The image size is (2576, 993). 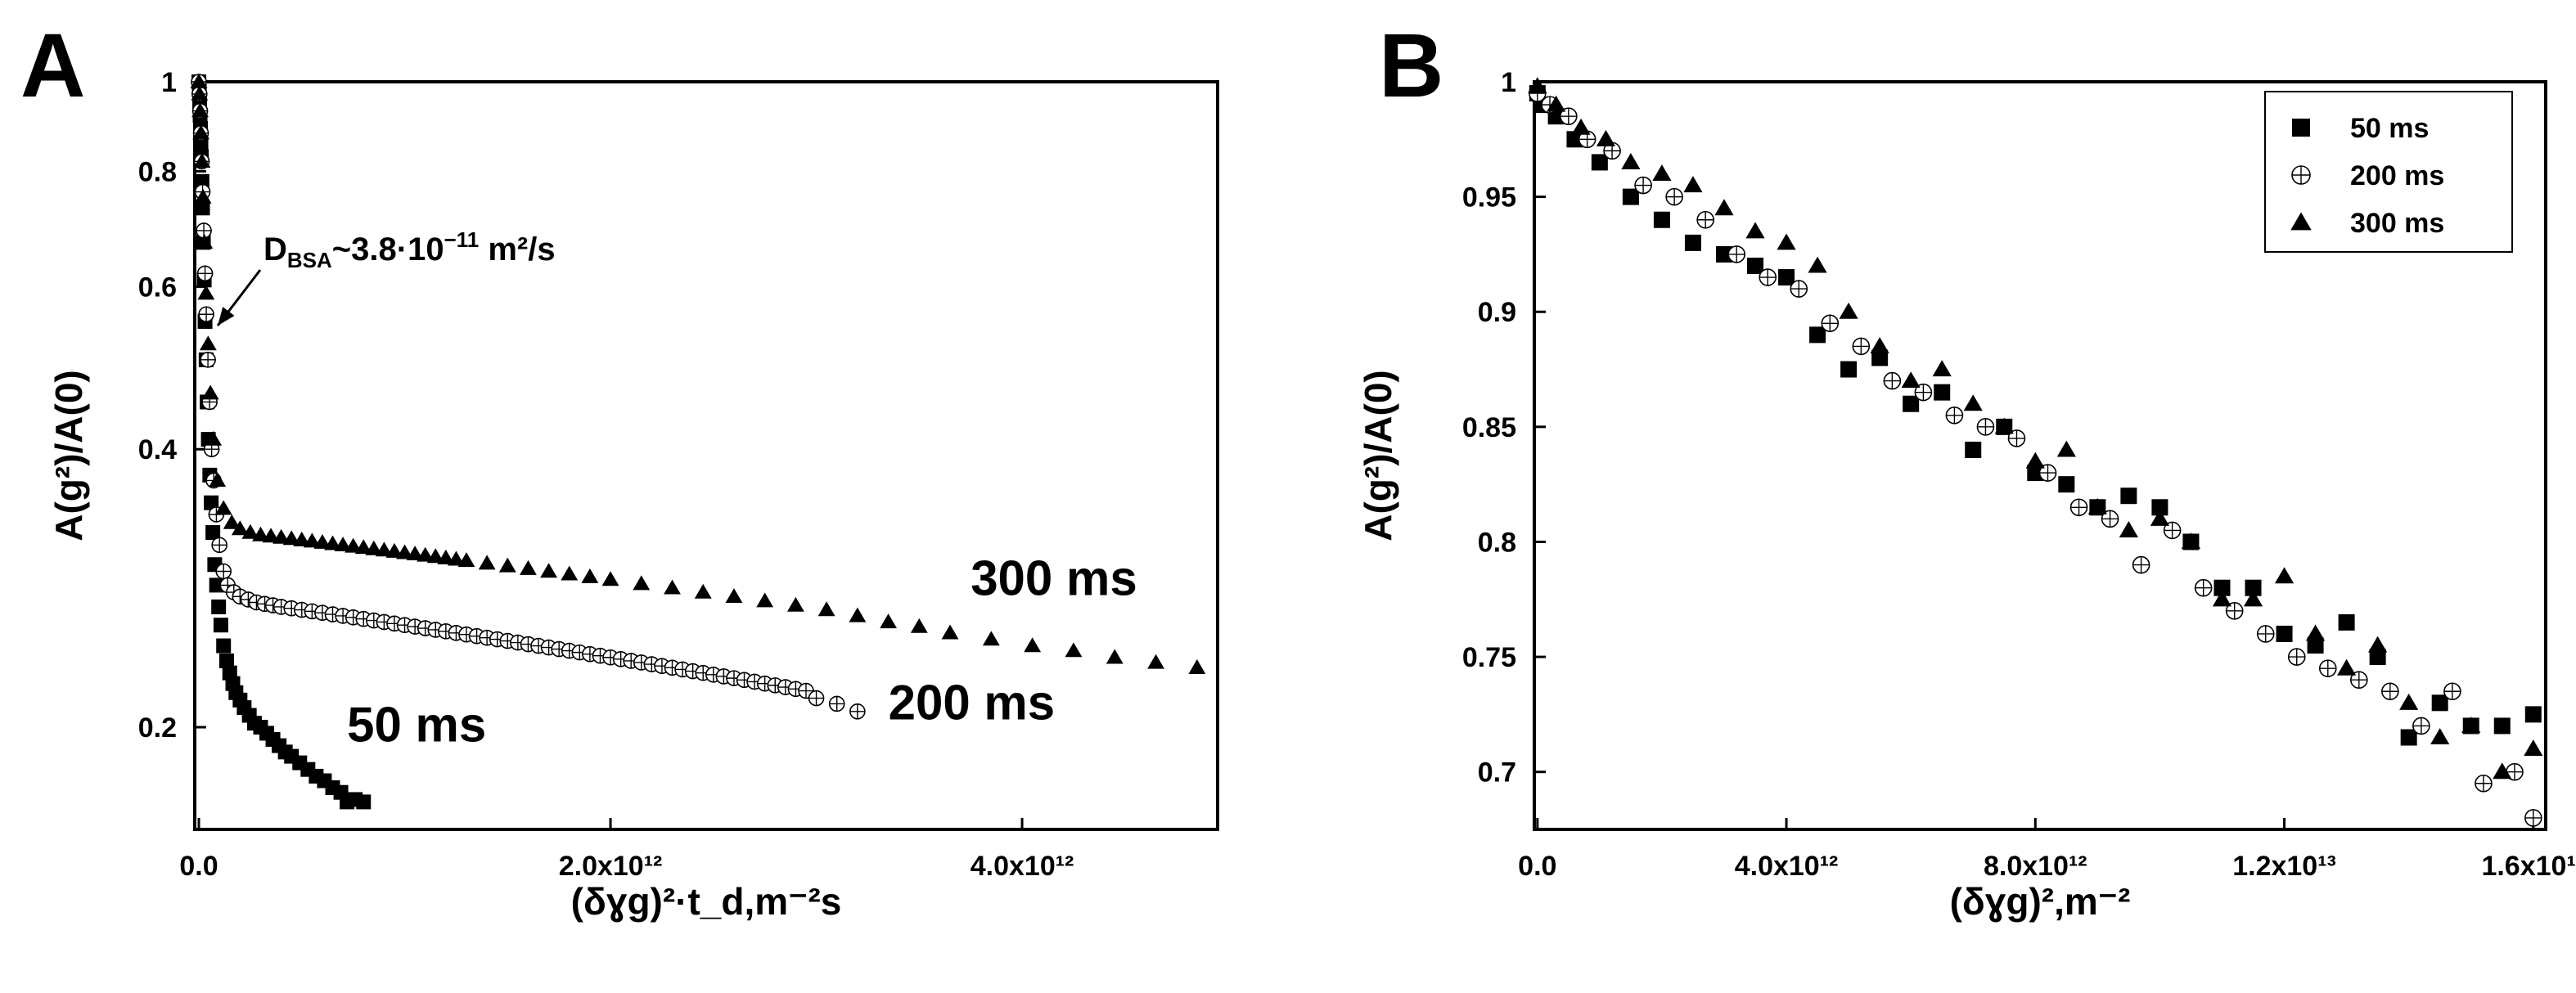 I want to click on panel-b-y-tick-label: 0.85, so click(x=1489, y=428).